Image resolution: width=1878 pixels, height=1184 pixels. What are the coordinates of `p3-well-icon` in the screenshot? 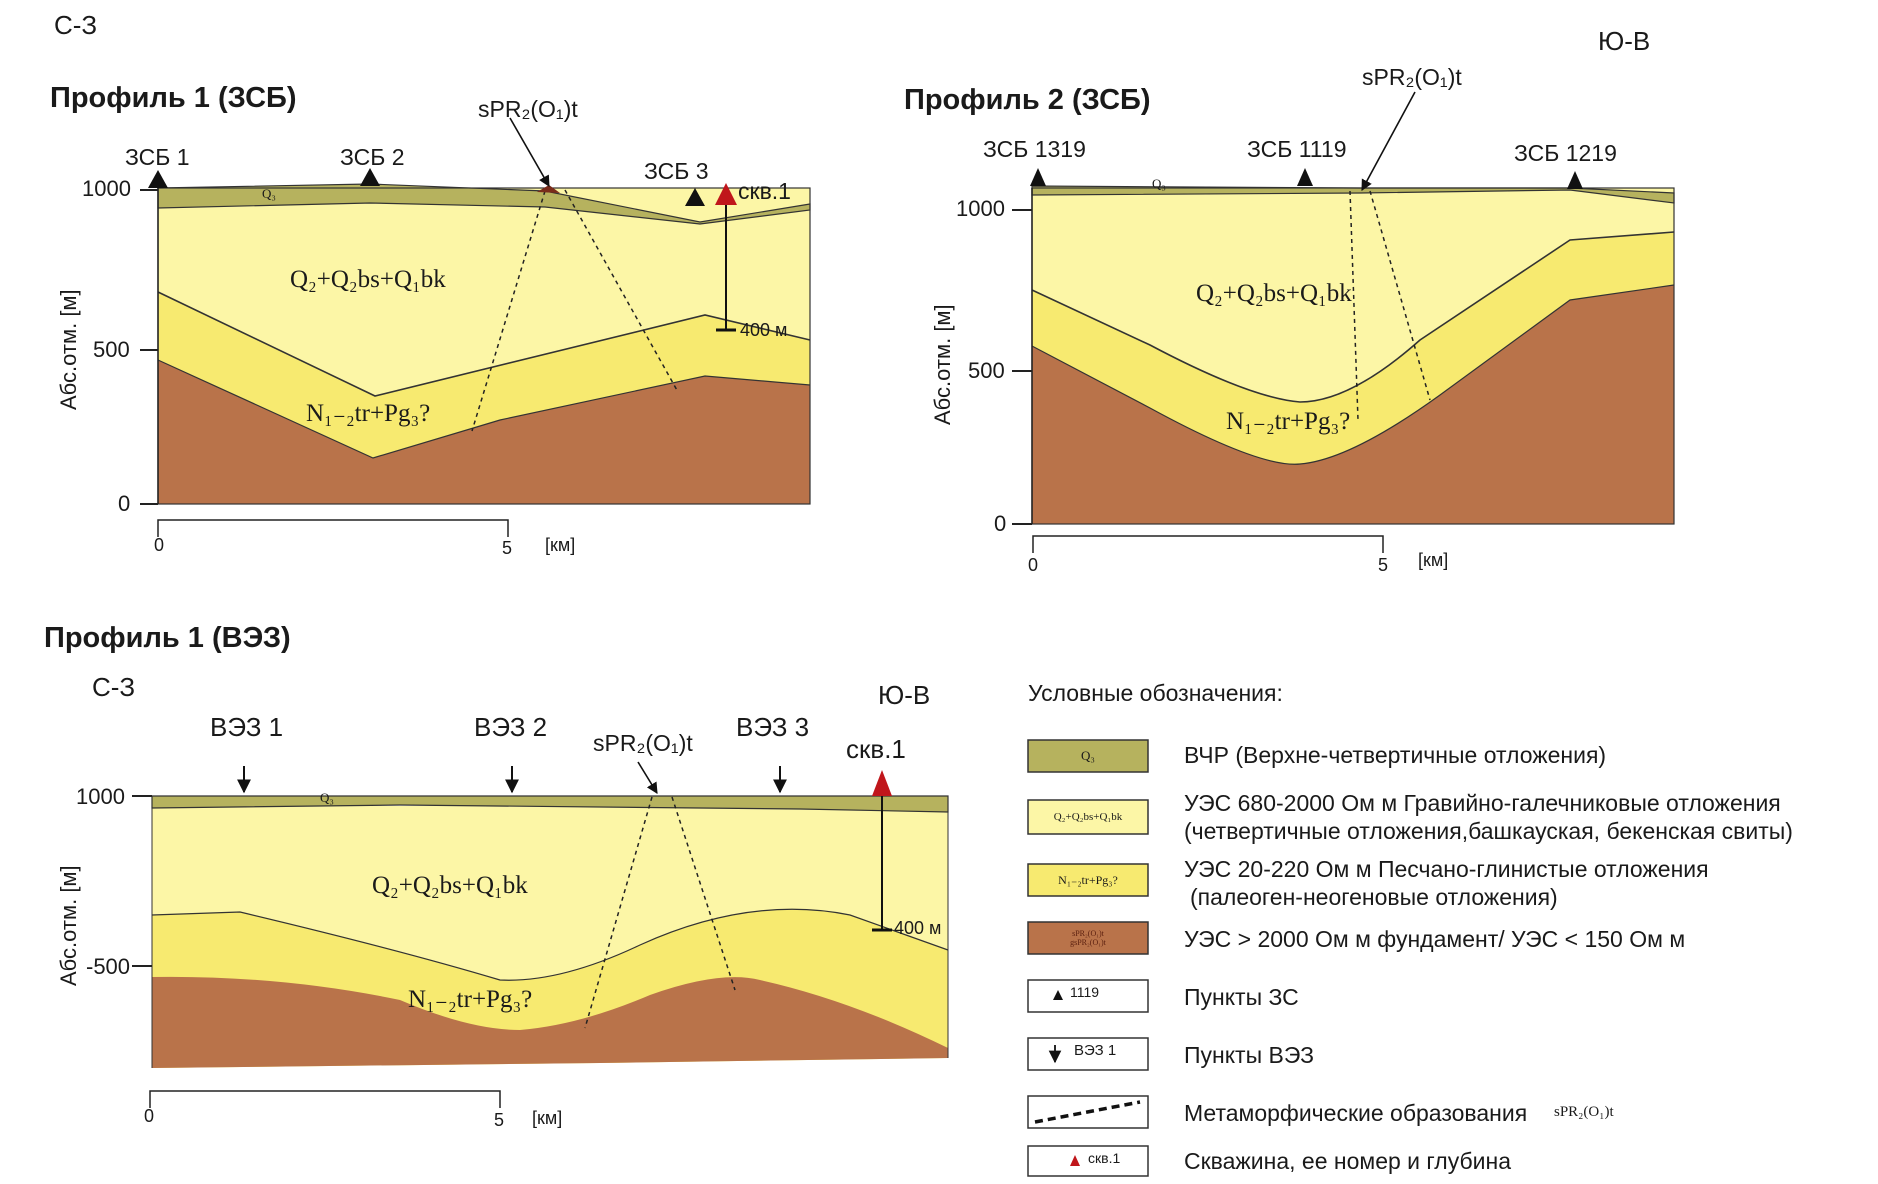 It's located at (882, 783).